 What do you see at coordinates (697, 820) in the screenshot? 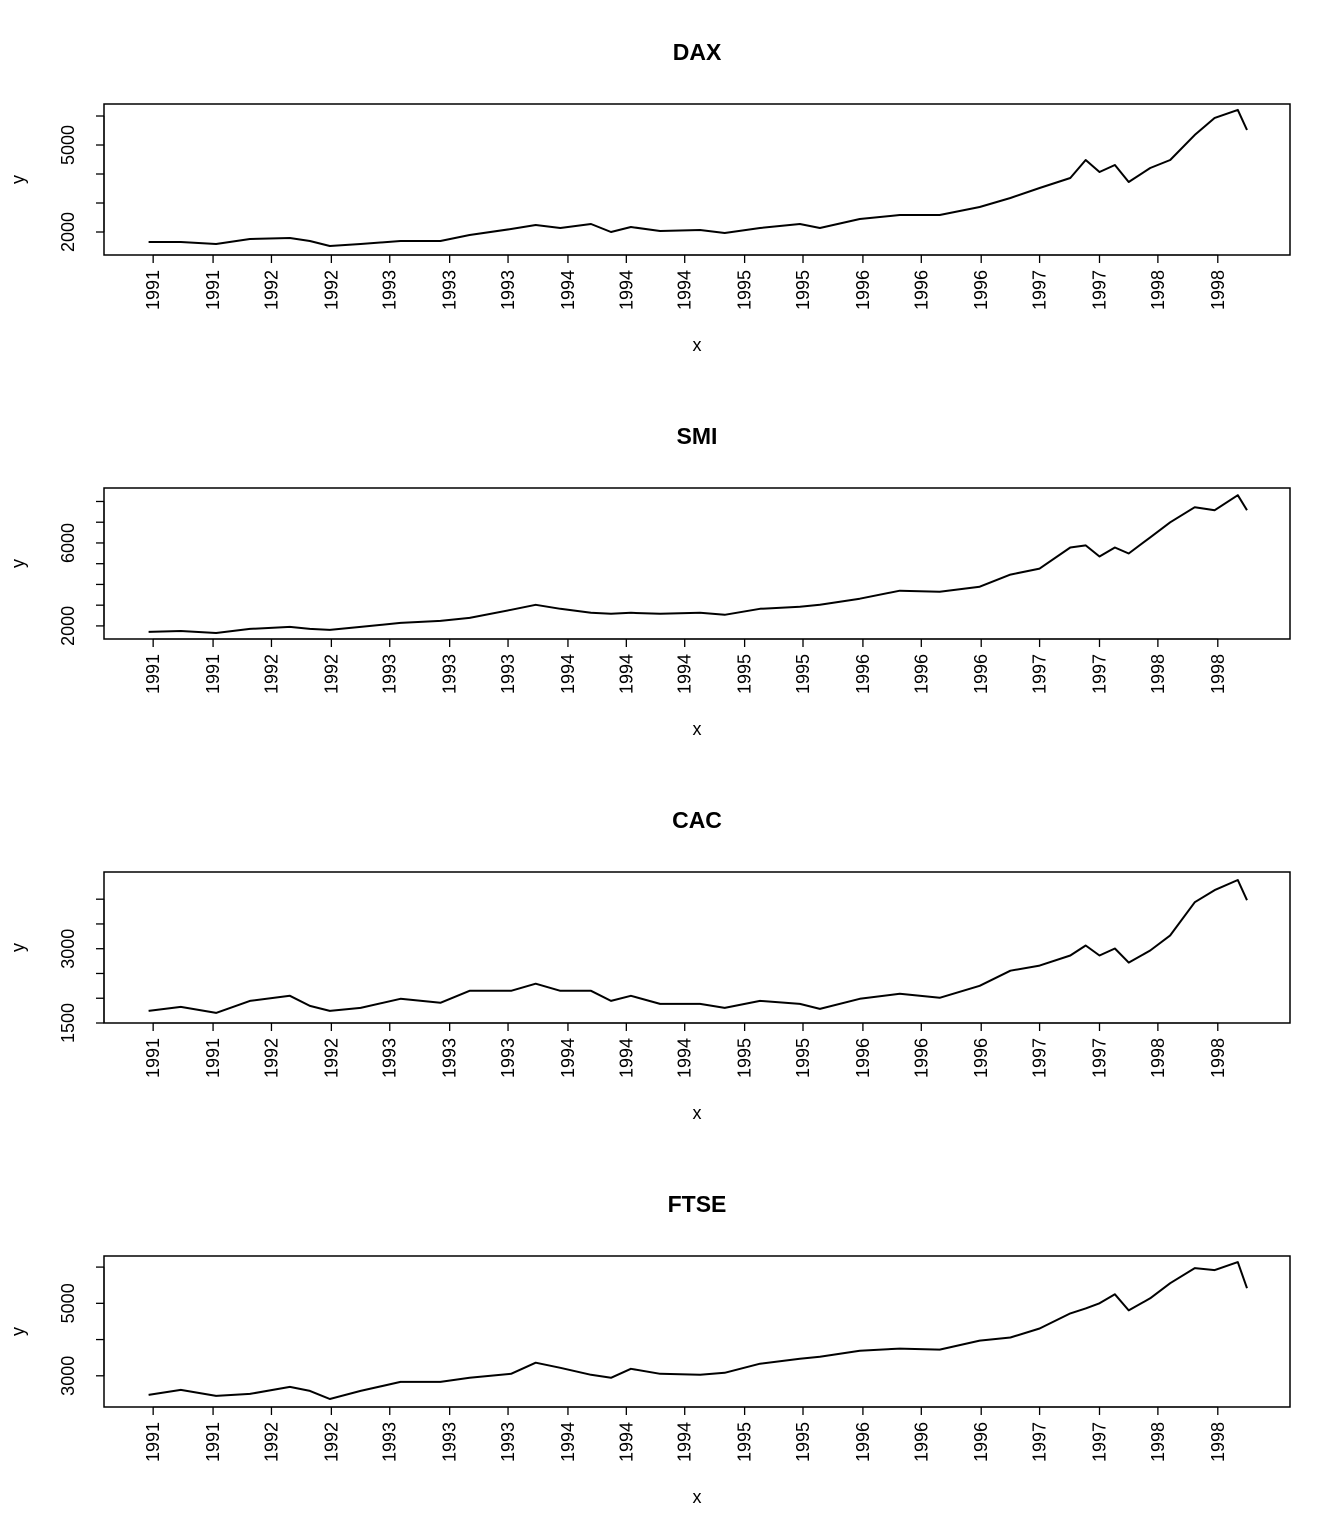
I see `chart-title: CAC` at bounding box center [697, 820].